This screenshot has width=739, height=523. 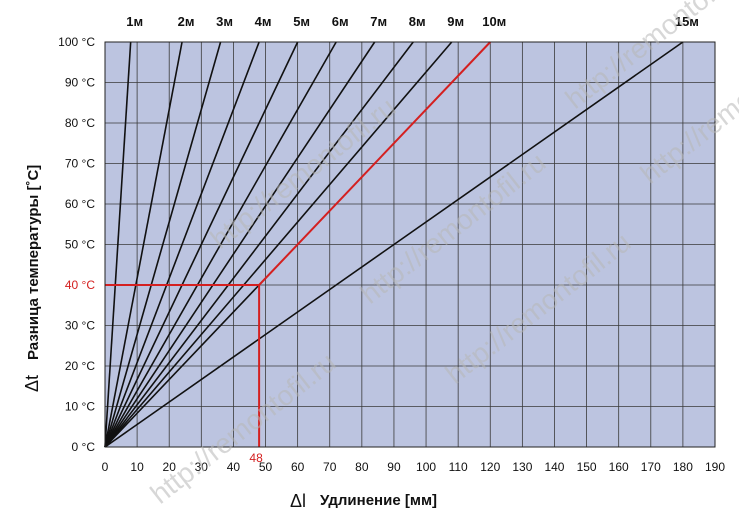 What do you see at coordinates (687, 21) in the screenshot?
I see `series-label-11: 15м` at bounding box center [687, 21].